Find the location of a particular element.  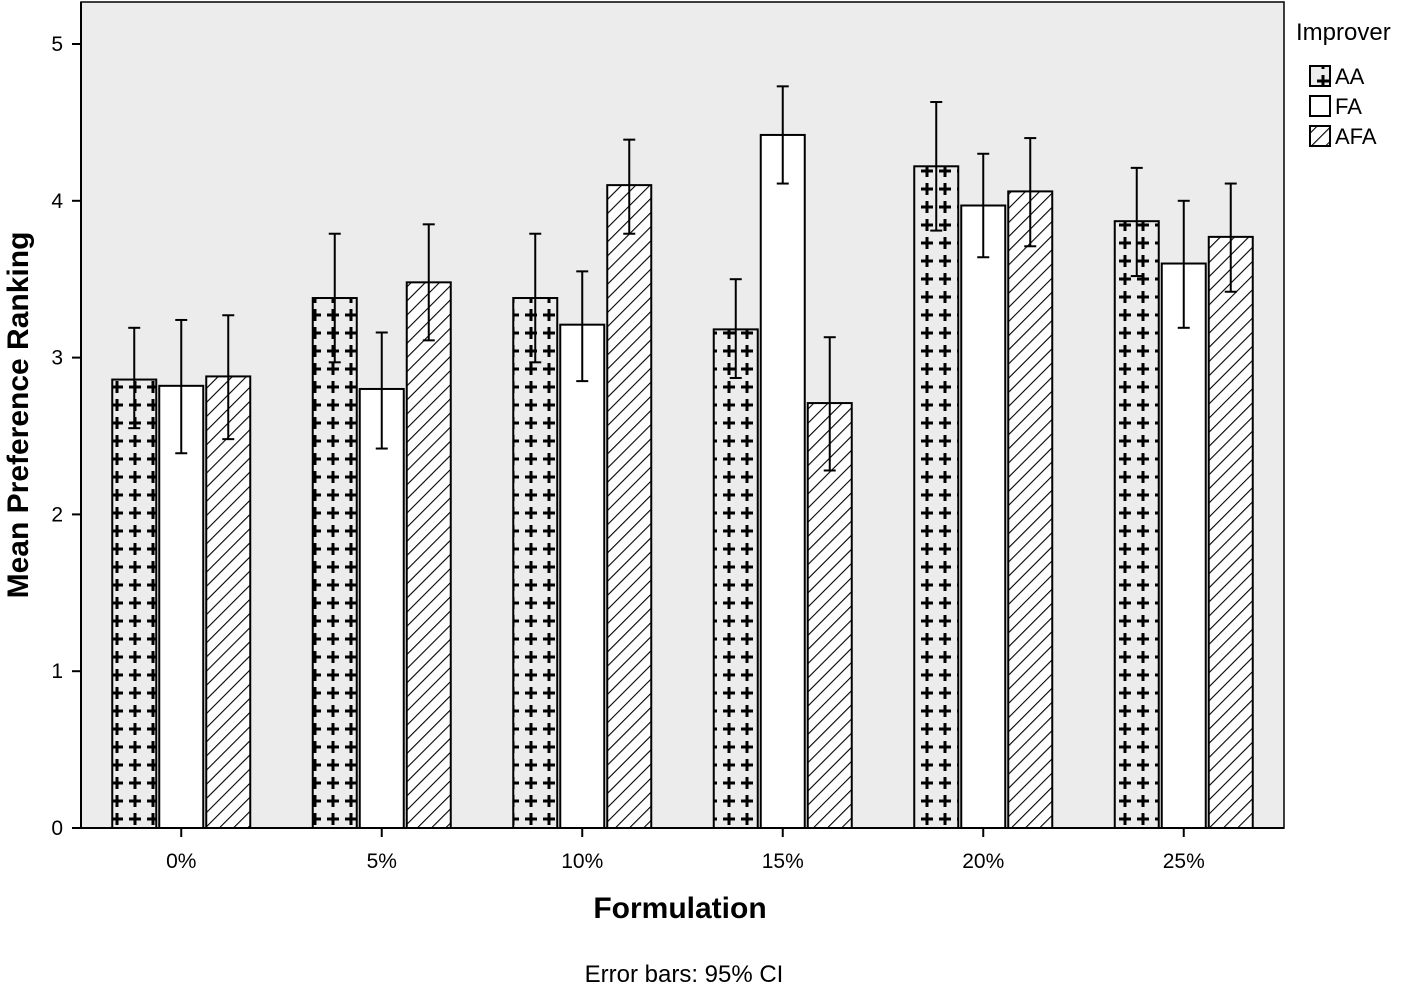

bar-fa-10pct is located at coordinates (582, 576).